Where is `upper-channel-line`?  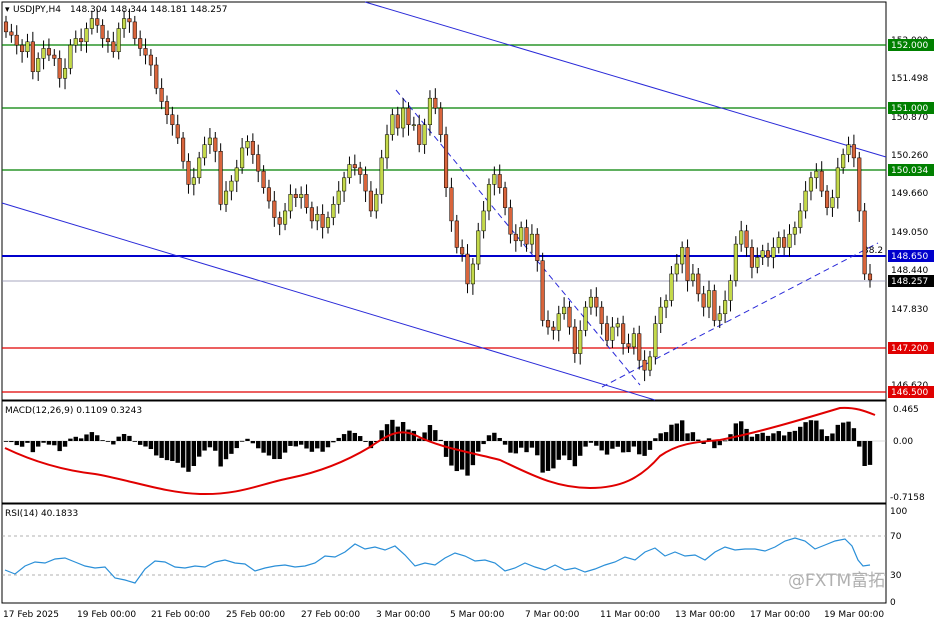
upper-channel-line is located at coordinates (625, 79).